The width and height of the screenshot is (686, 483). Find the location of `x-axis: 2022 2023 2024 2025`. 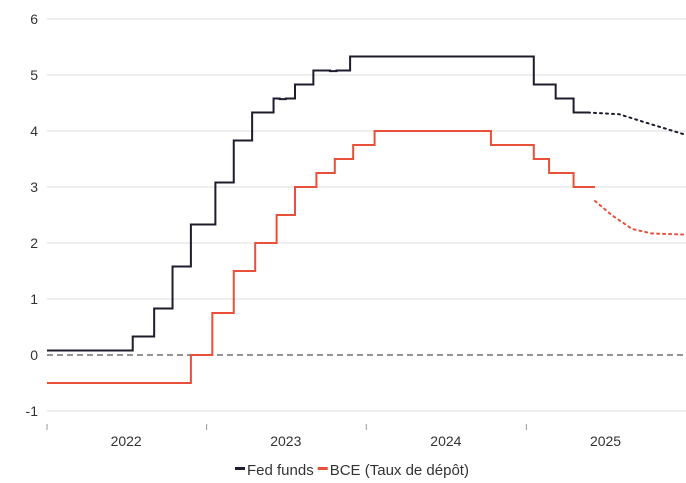

x-axis: 2022 2023 2024 2025 is located at coordinates (333, 436).